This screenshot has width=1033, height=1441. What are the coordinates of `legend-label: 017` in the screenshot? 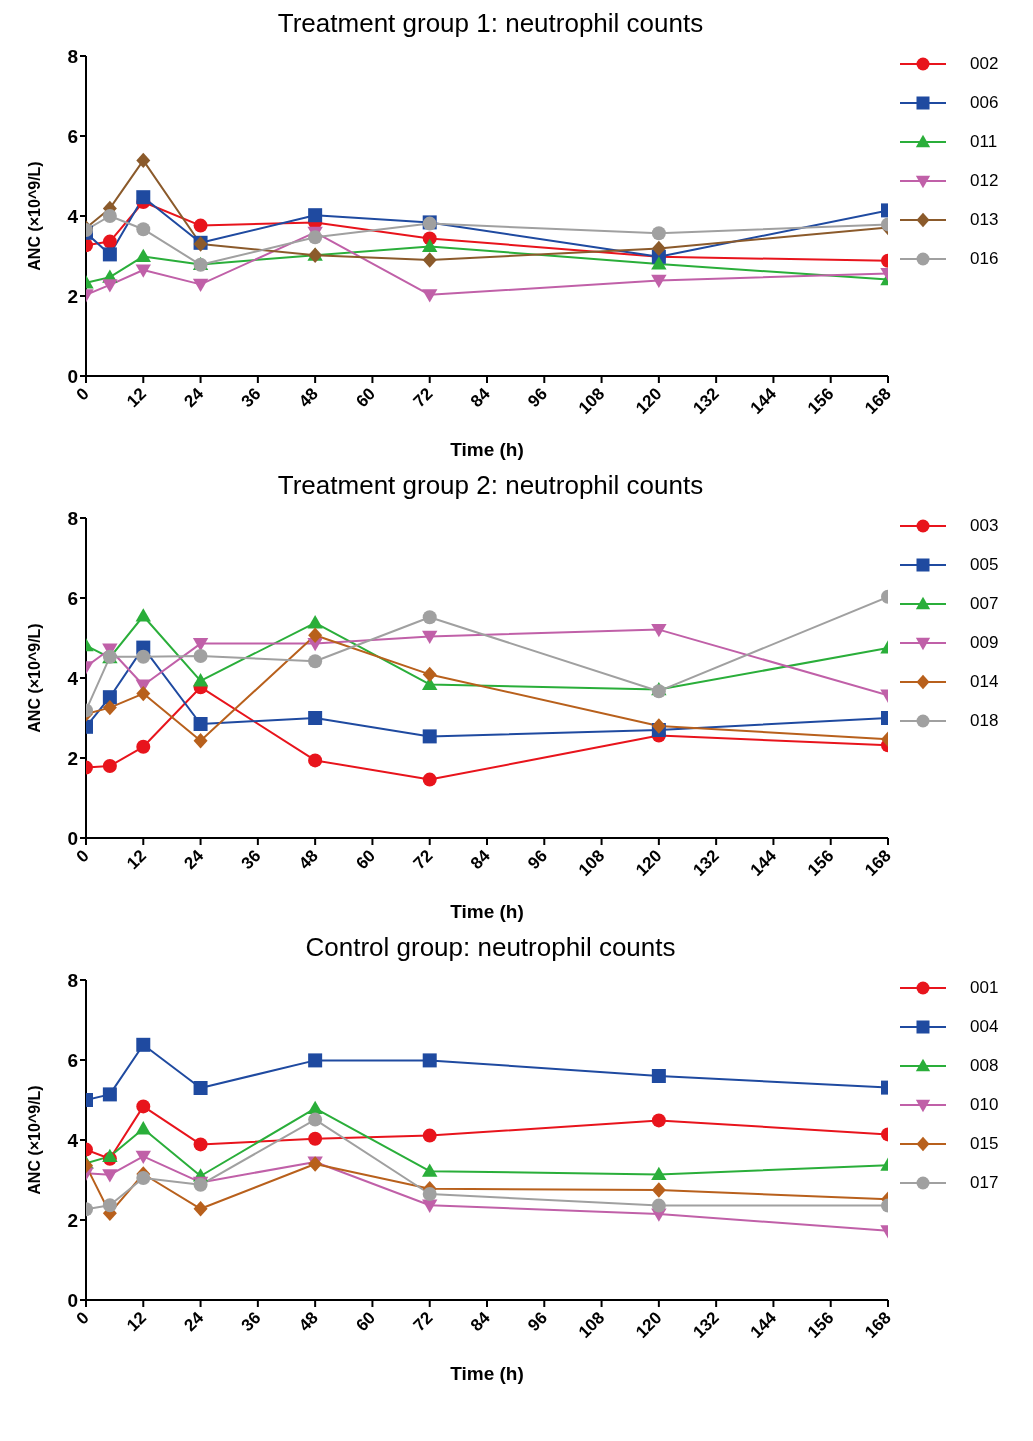 It's located at (984, 1182).